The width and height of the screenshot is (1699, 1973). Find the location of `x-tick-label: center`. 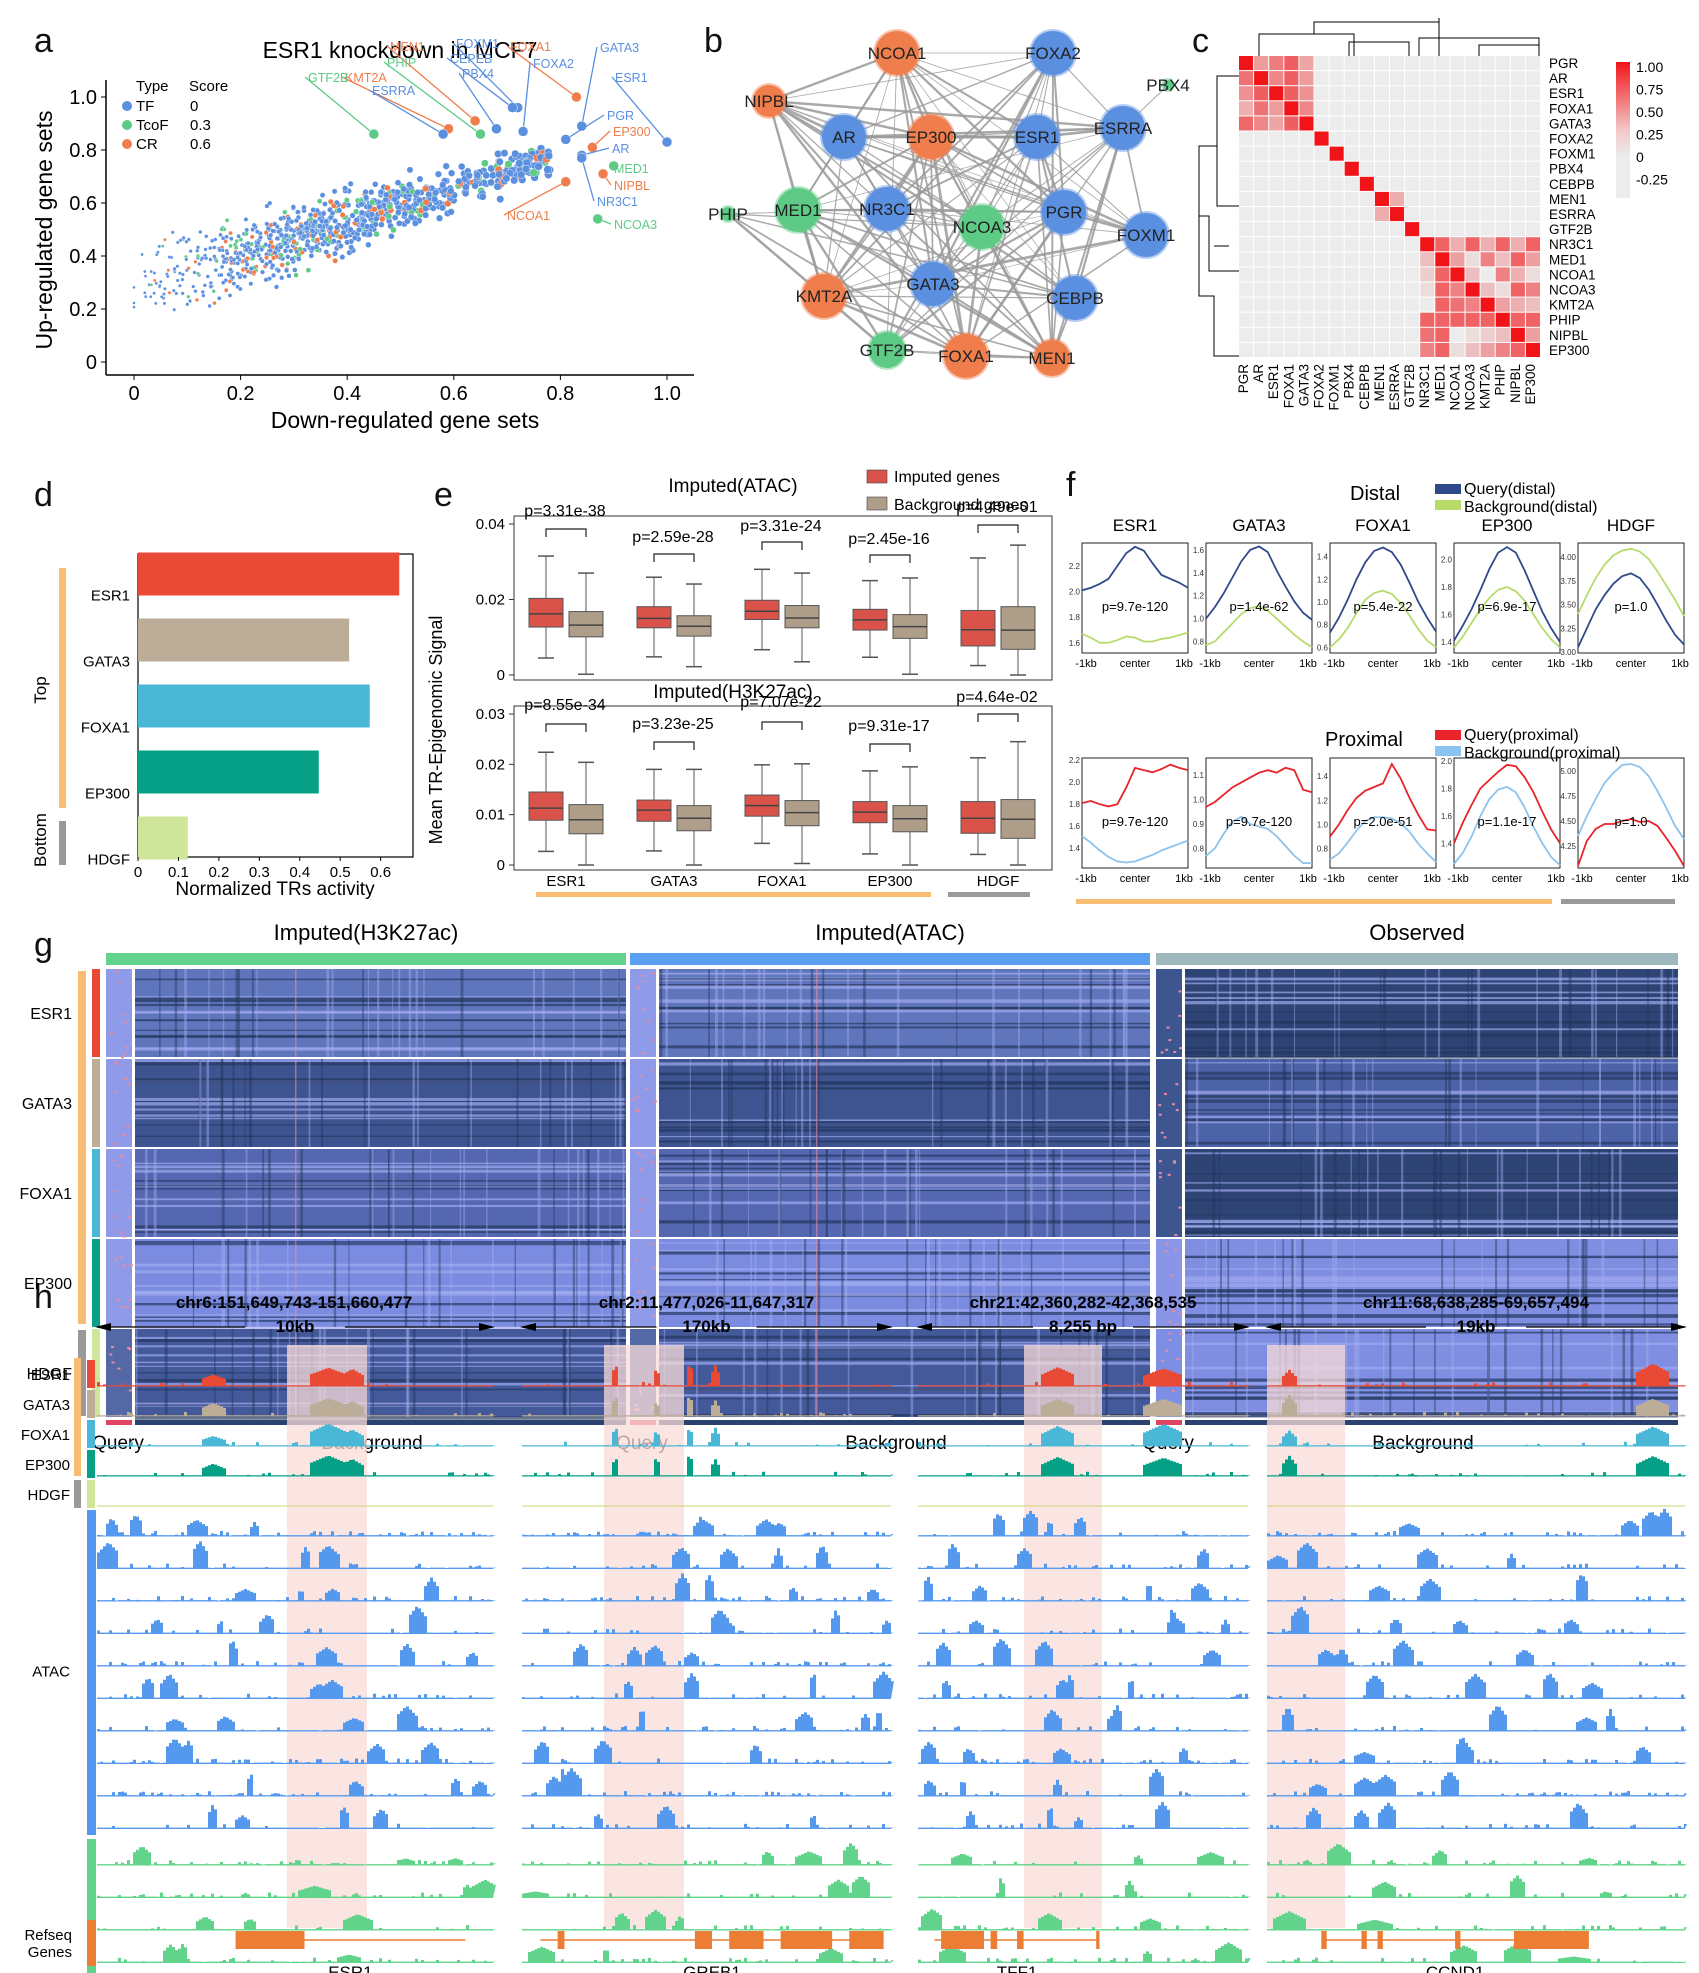

x-tick-label: center is located at coordinates (1507, 664).